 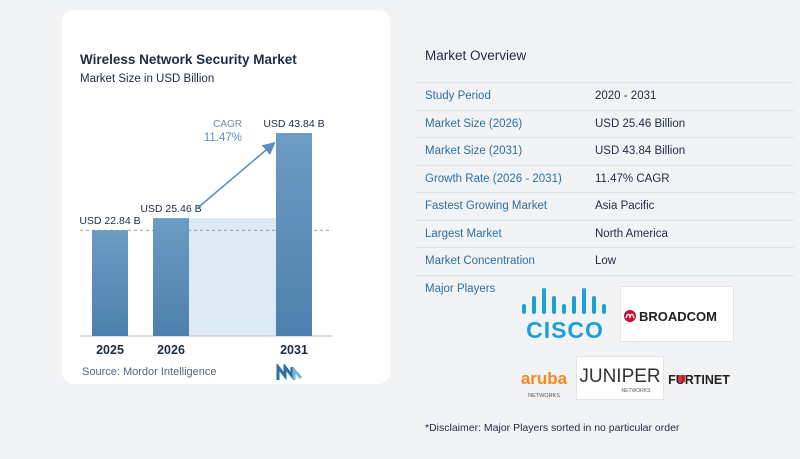 What do you see at coordinates (476, 55) in the screenshot?
I see `overview-title: Market Overview` at bounding box center [476, 55].